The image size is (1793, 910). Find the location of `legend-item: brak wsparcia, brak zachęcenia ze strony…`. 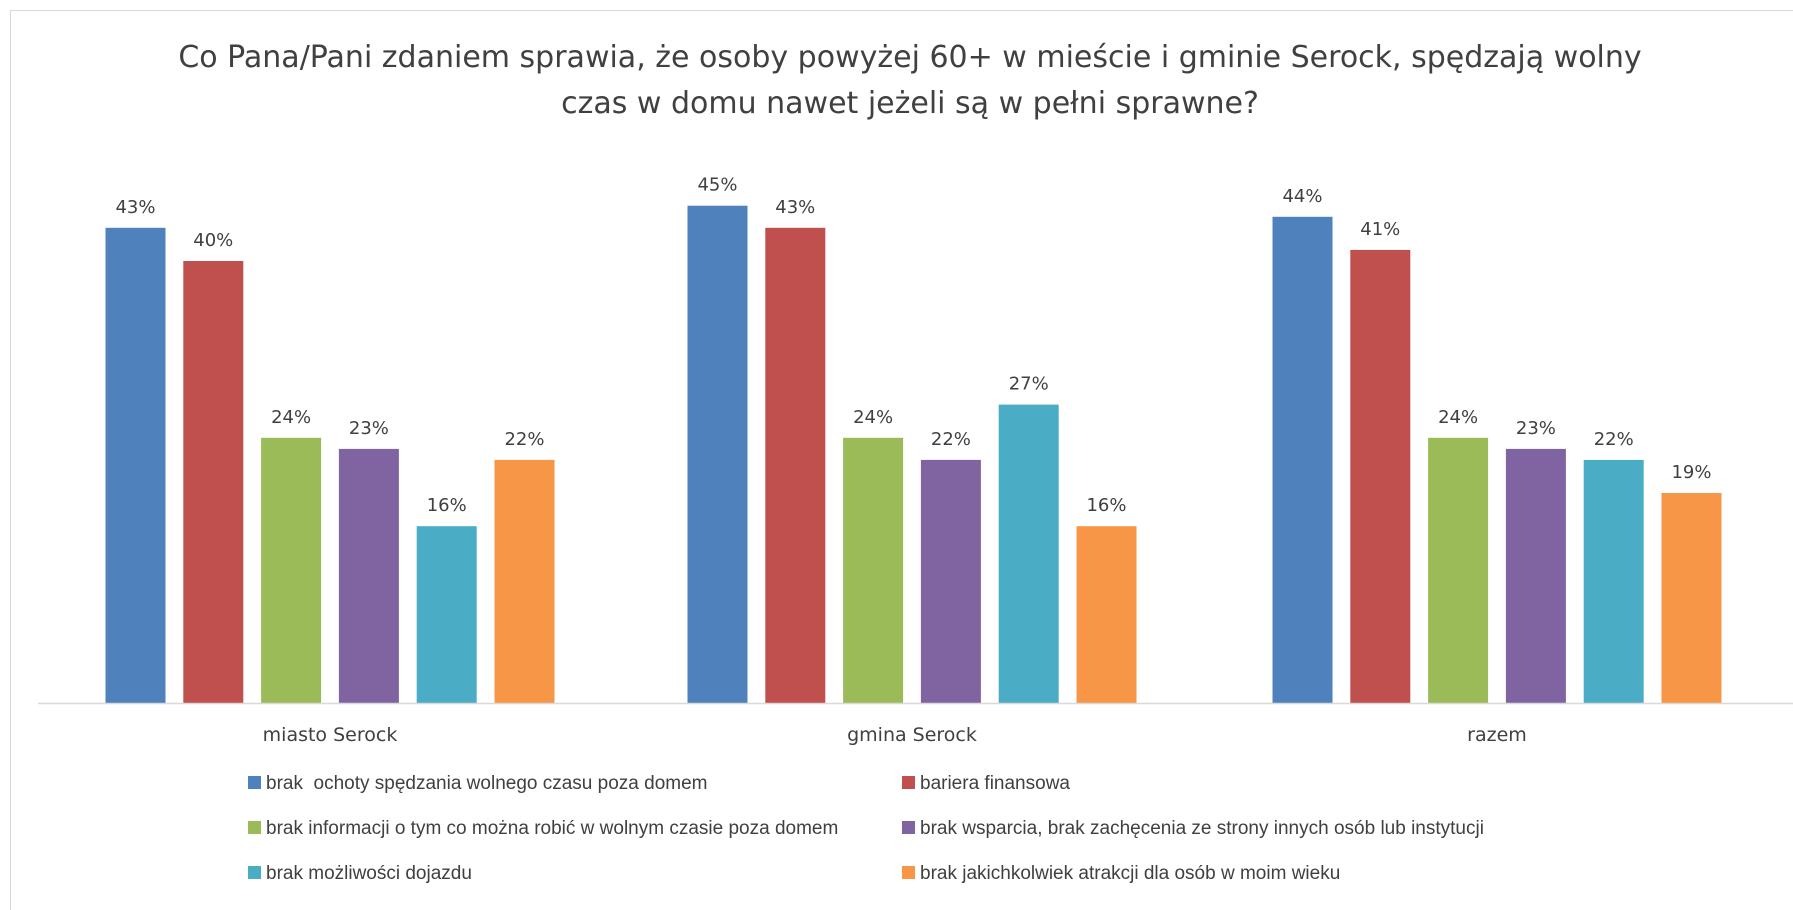

legend-item: brak wsparcia, brak zachęcenia ze strony… is located at coordinates (1193, 828).